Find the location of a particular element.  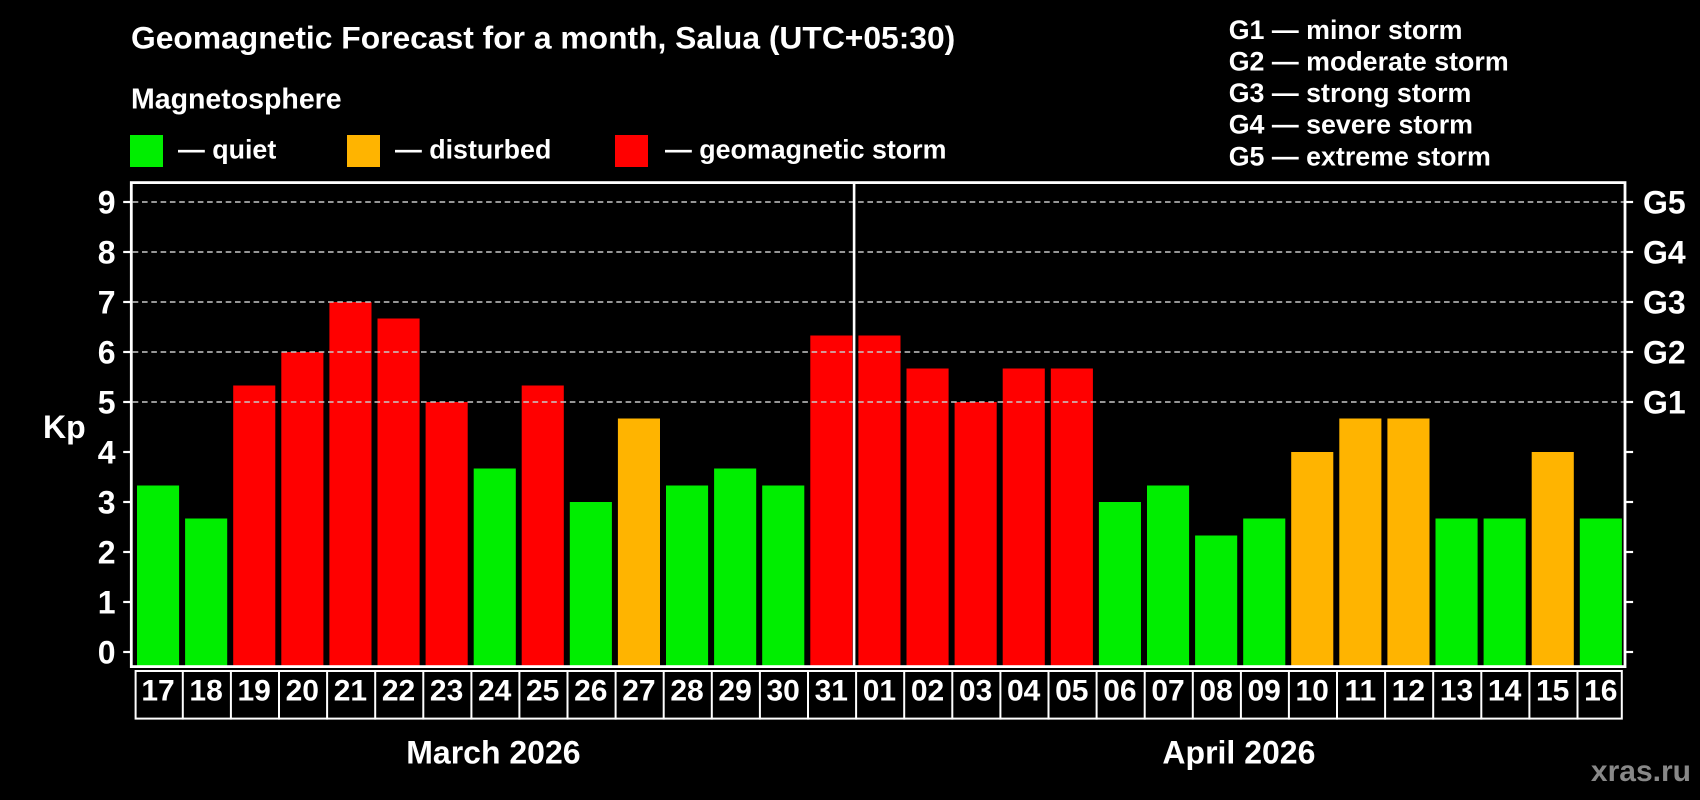

svg-text: G4 — severe storm is located at coordinates (1351, 125).